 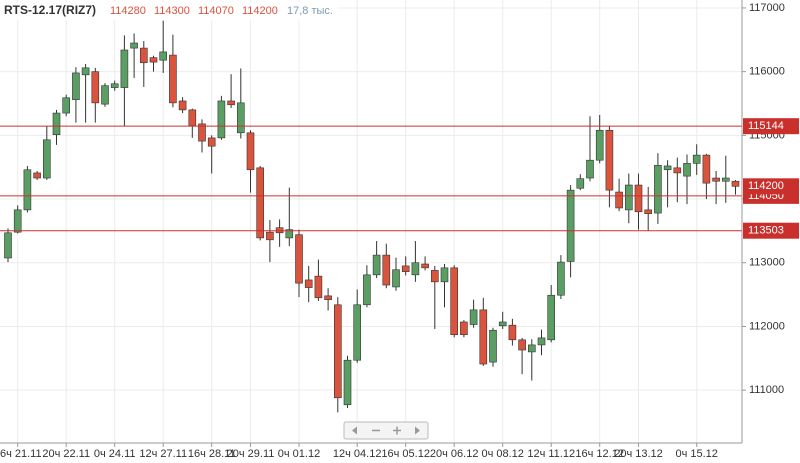 What do you see at coordinates (21, 454) in the screenshot?
I see `x-tick-label: 16ч 21.11` at bounding box center [21, 454].